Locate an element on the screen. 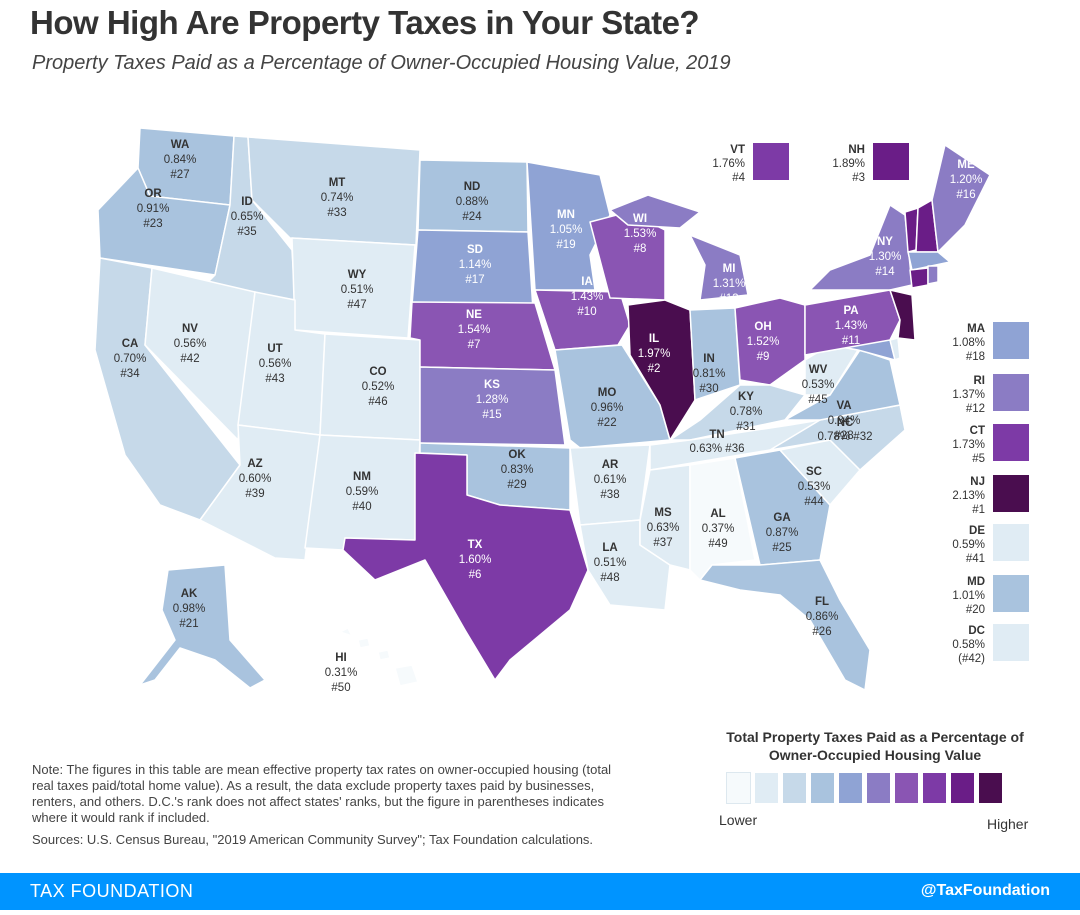 The height and width of the screenshot is (915, 1080). state-mi is located at coordinates (679, 247).